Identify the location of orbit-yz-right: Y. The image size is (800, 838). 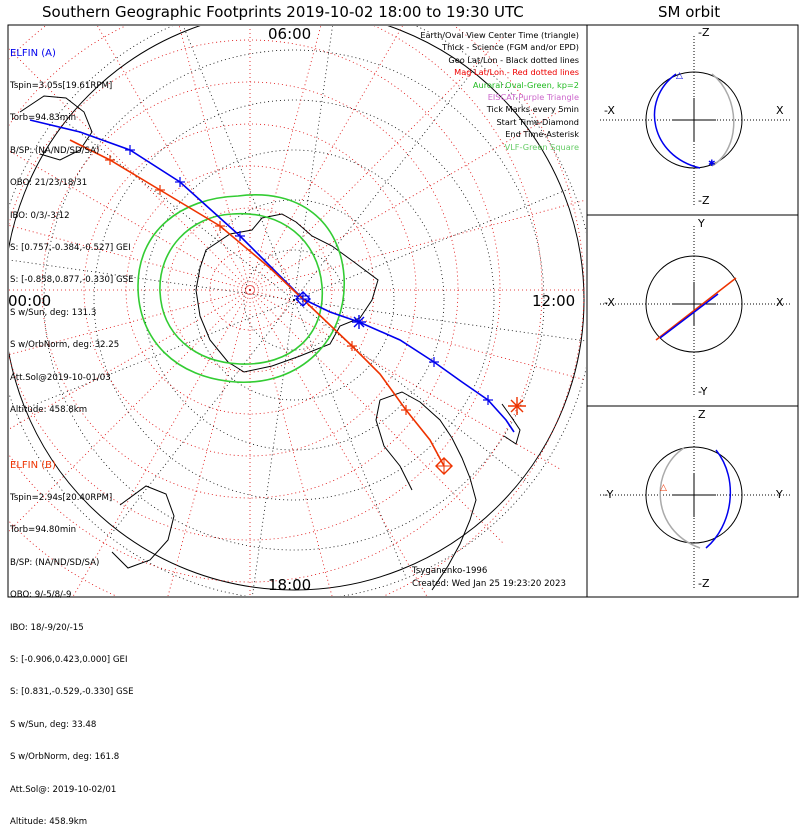
(779, 494).